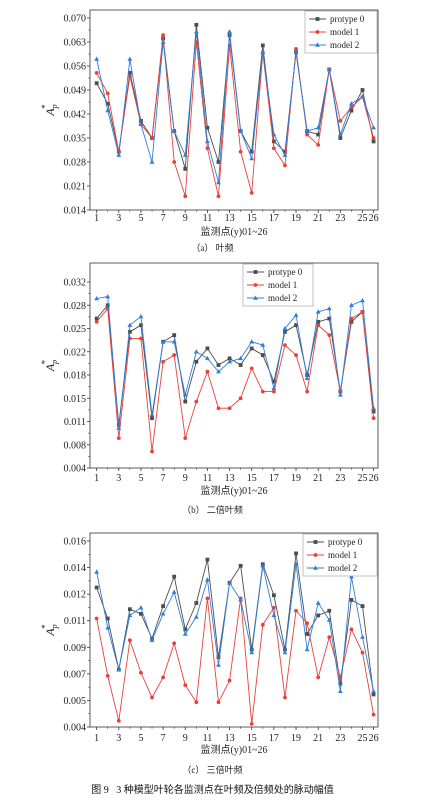  Describe the element at coordinates (318, 478) in the screenshot. I see `x-tick-label: 21` at that location.